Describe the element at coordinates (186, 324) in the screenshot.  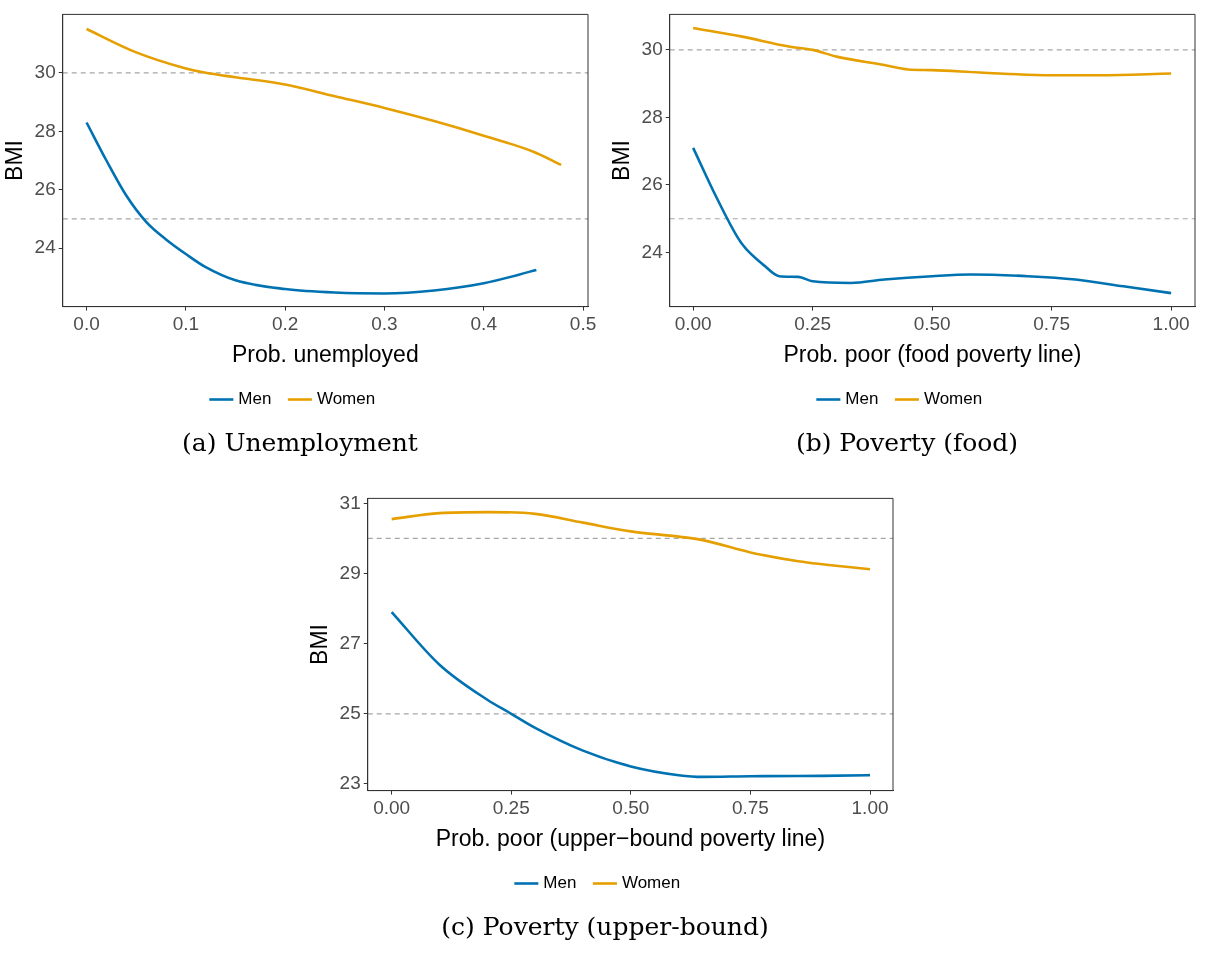
I see `x-tick-label: 0.1` at that location.